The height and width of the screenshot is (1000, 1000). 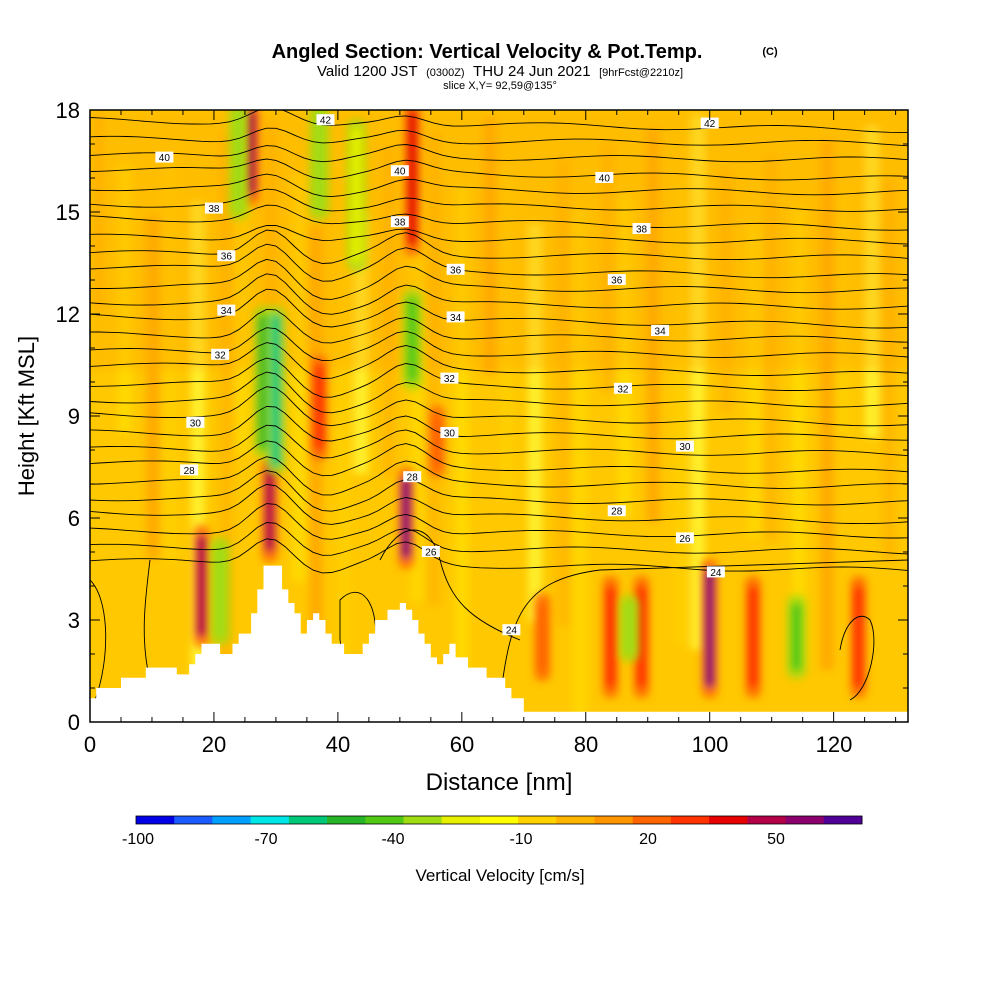 What do you see at coordinates (834, 744) in the screenshot?
I see `x-tick-label: 120` at bounding box center [834, 744].